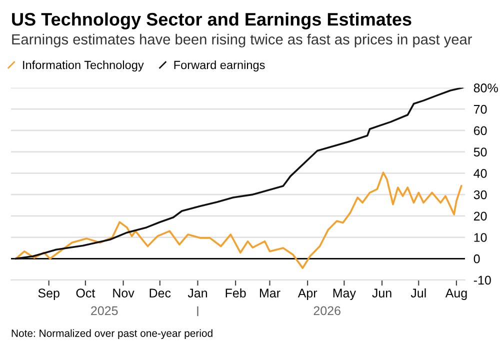  I want to click on x-tick-label: Nov, so click(123, 293).